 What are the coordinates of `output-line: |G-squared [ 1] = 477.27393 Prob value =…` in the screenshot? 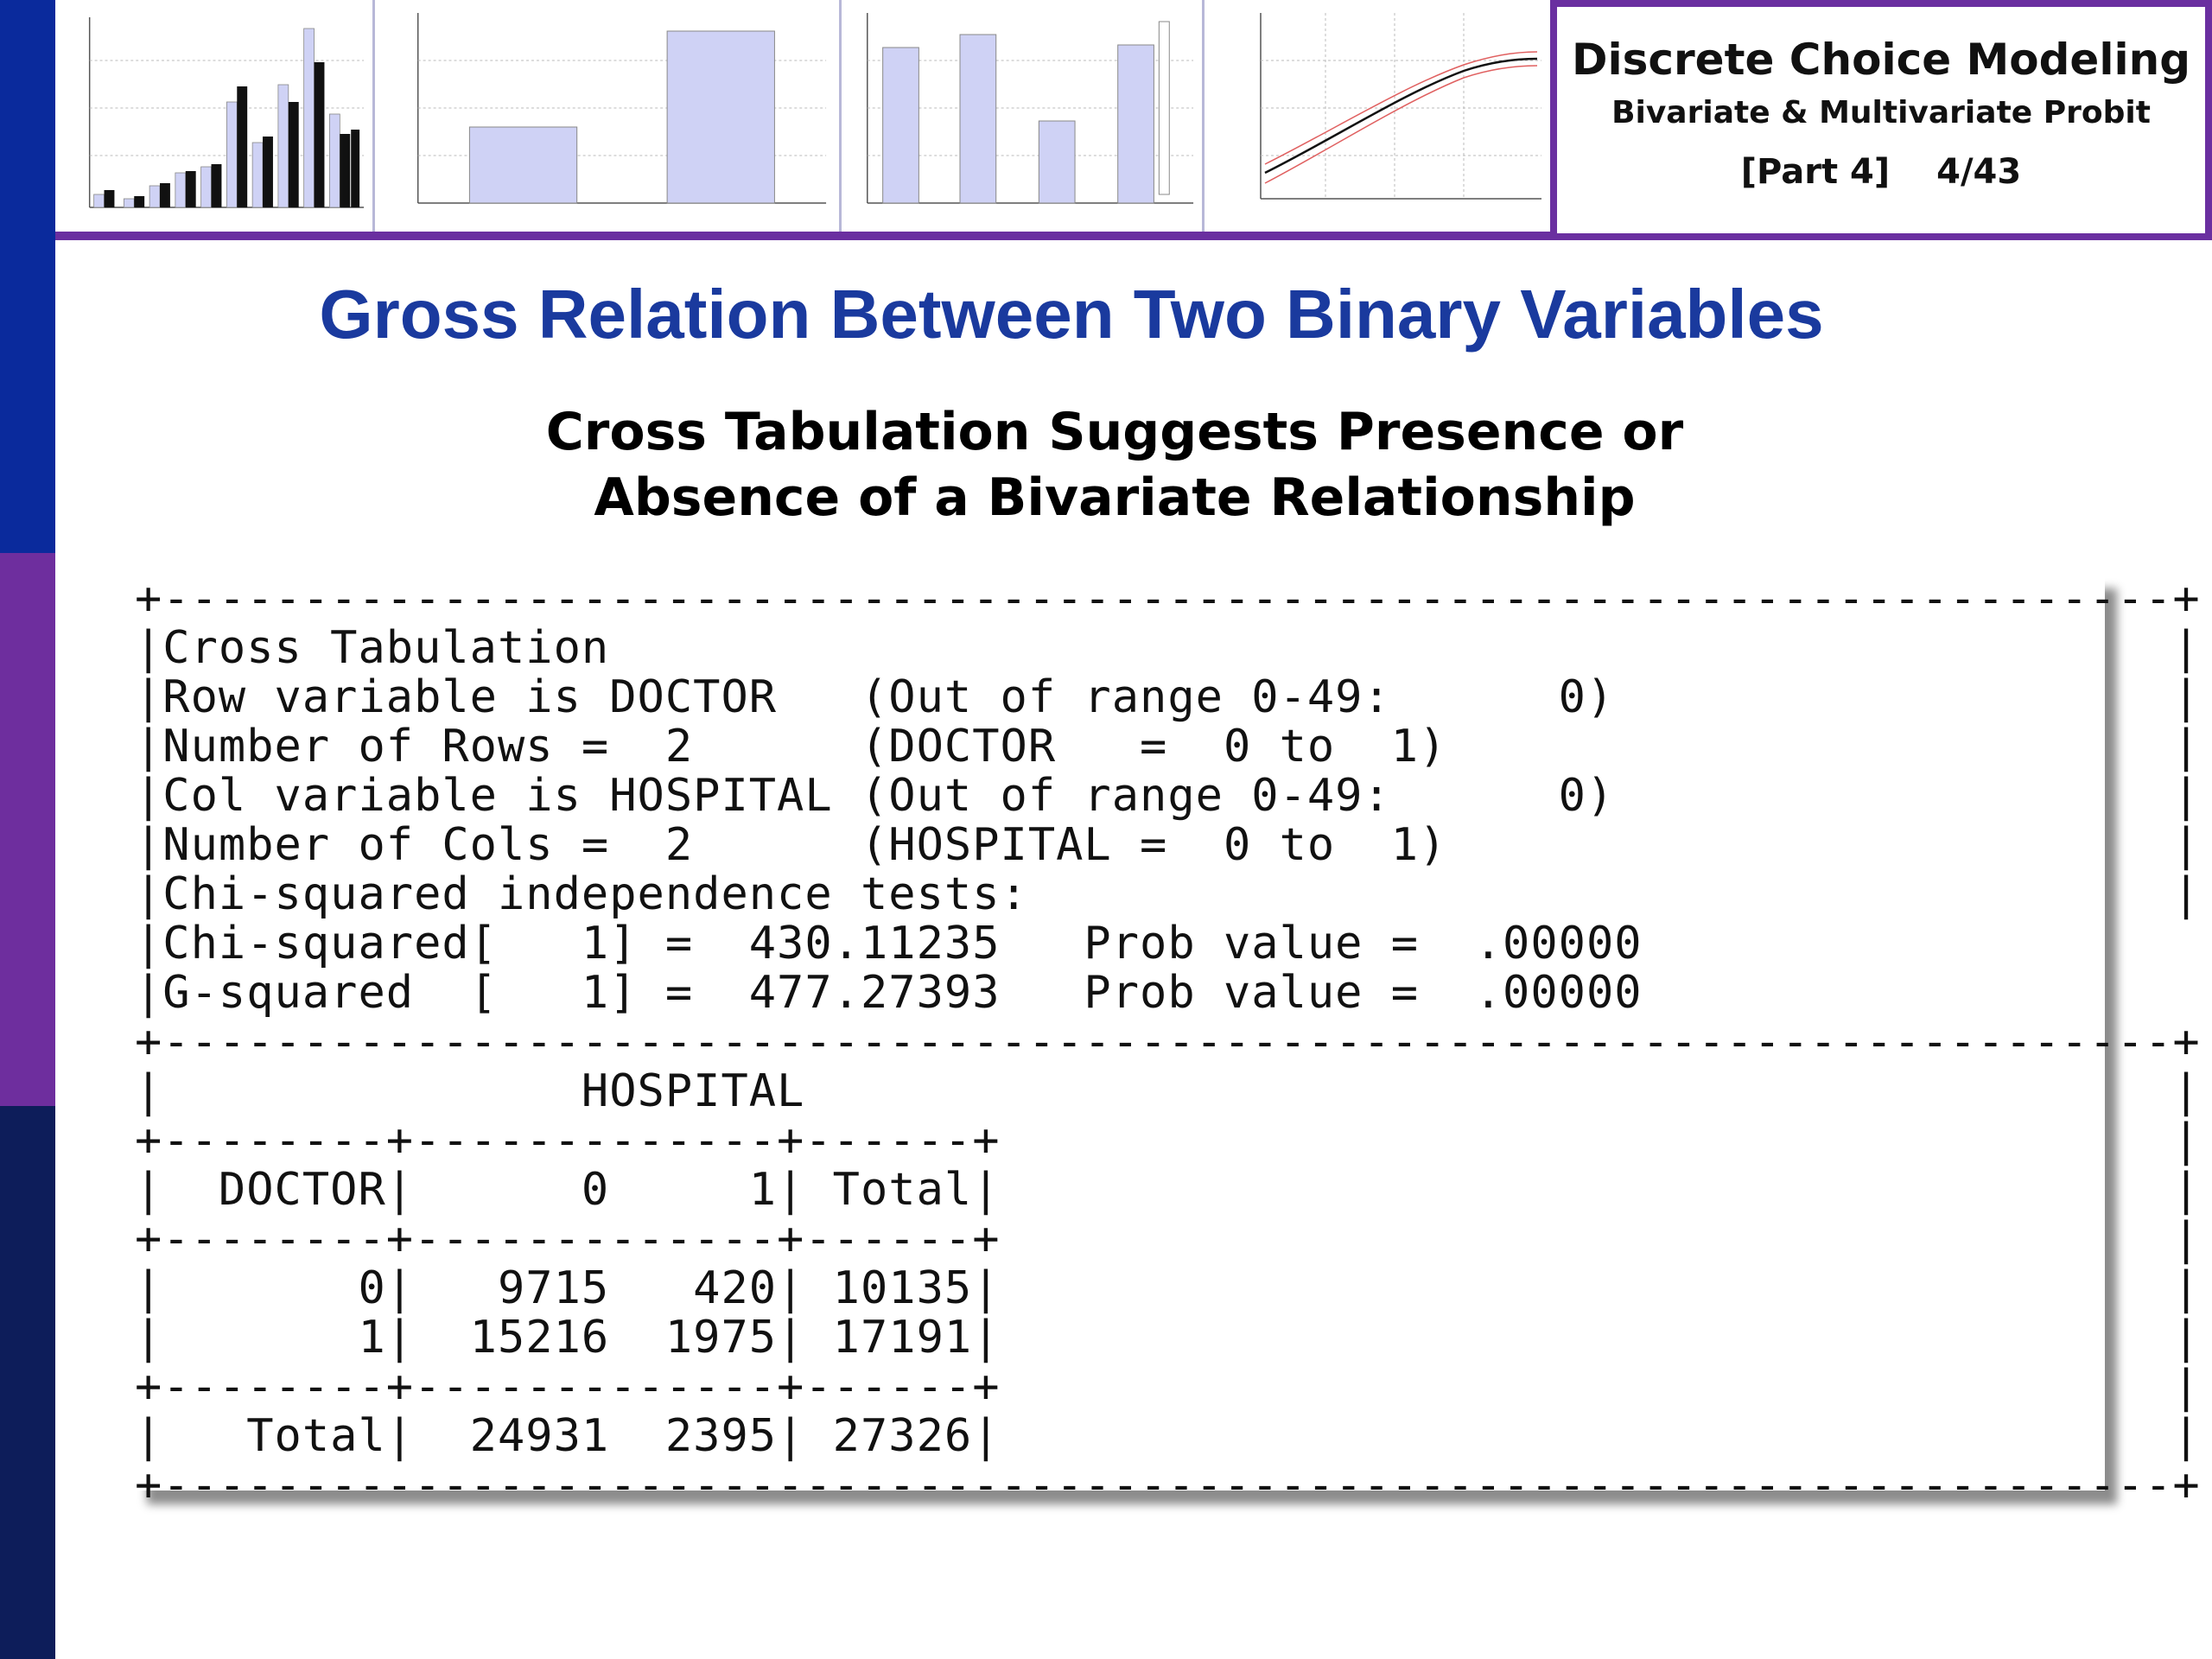 It's located at (1173, 993).